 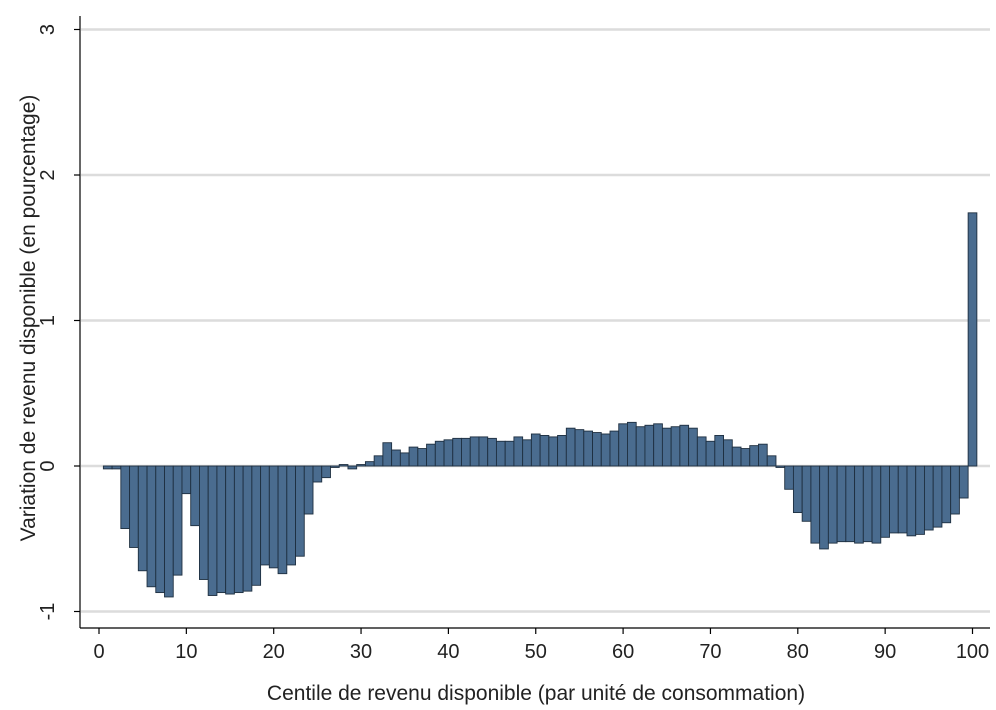 I want to click on x-tick-label: 30, so click(x=361, y=652).